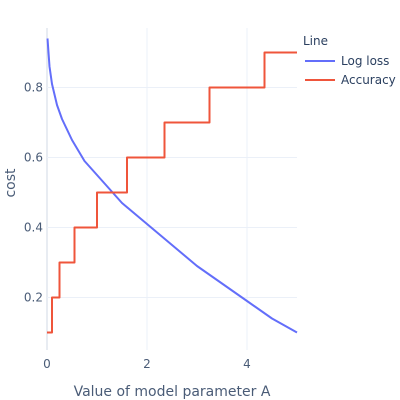 The image size is (400, 400). I want to click on legend-item-accuracy: Accuracy, so click(350, 80).